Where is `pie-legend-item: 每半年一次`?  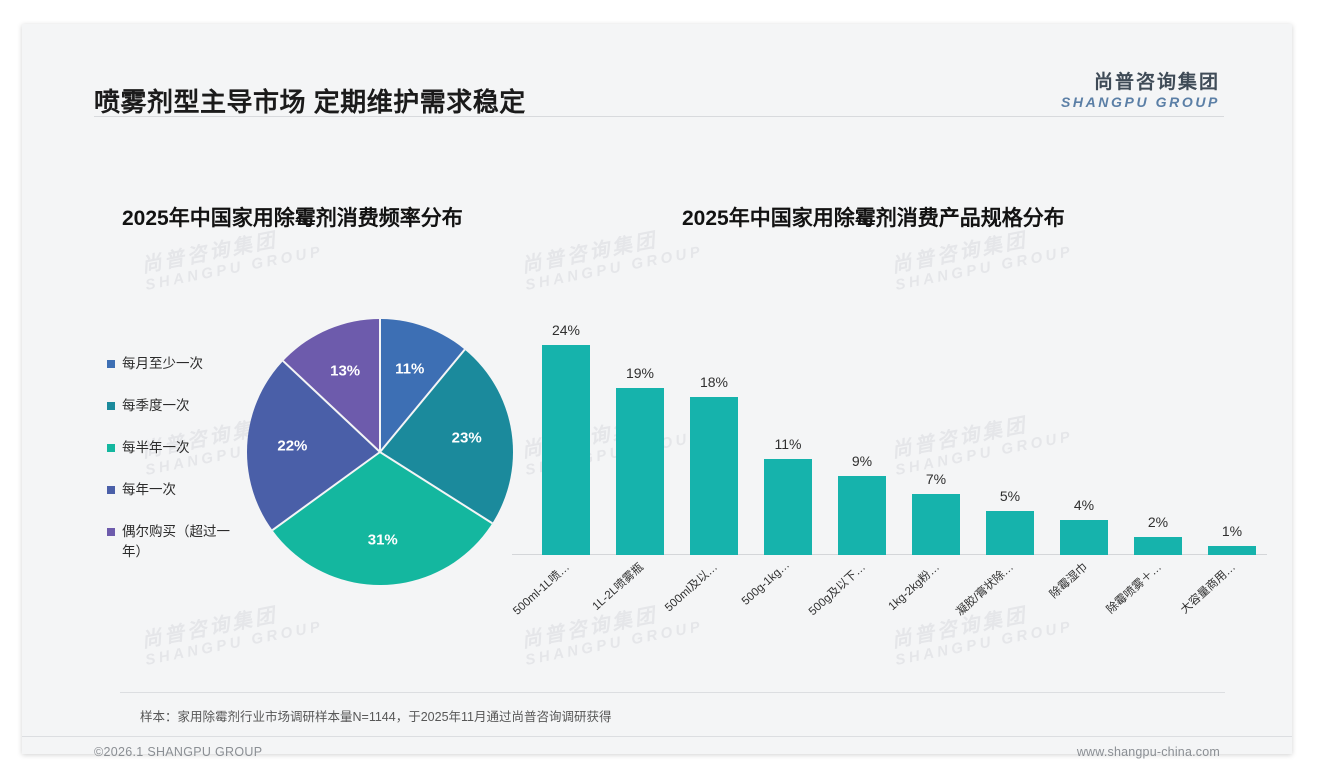 pie-legend-item: 每半年一次 is located at coordinates (177, 448).